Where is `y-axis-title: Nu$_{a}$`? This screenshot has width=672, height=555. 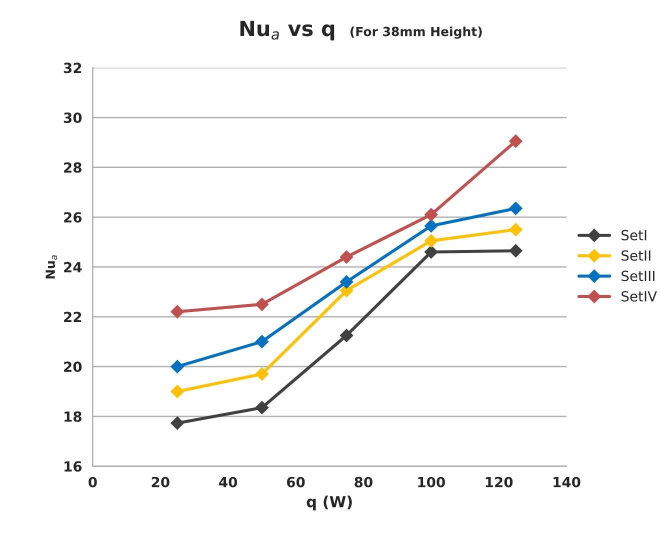 y-axis-title: Nu$_{a}$ is located at coordinates (51, 266).